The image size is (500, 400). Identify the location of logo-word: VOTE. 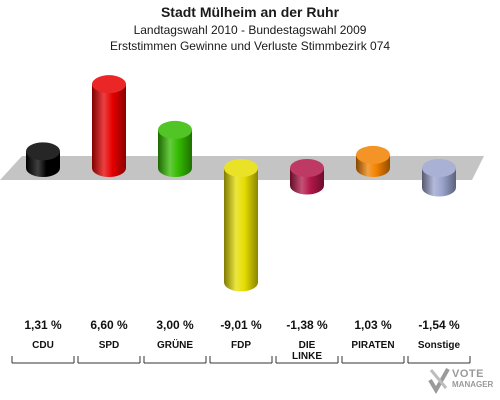
(468, 374).